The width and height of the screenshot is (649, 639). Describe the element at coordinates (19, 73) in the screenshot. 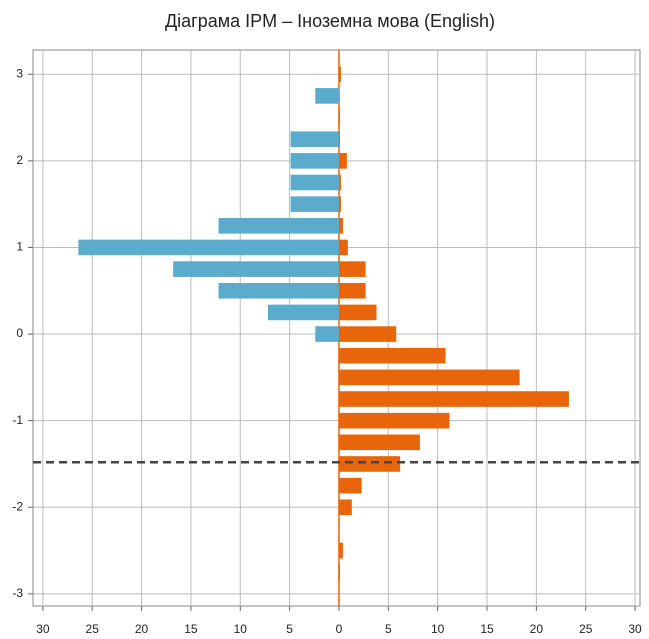

I see `y-tick-label: 3` at that location.